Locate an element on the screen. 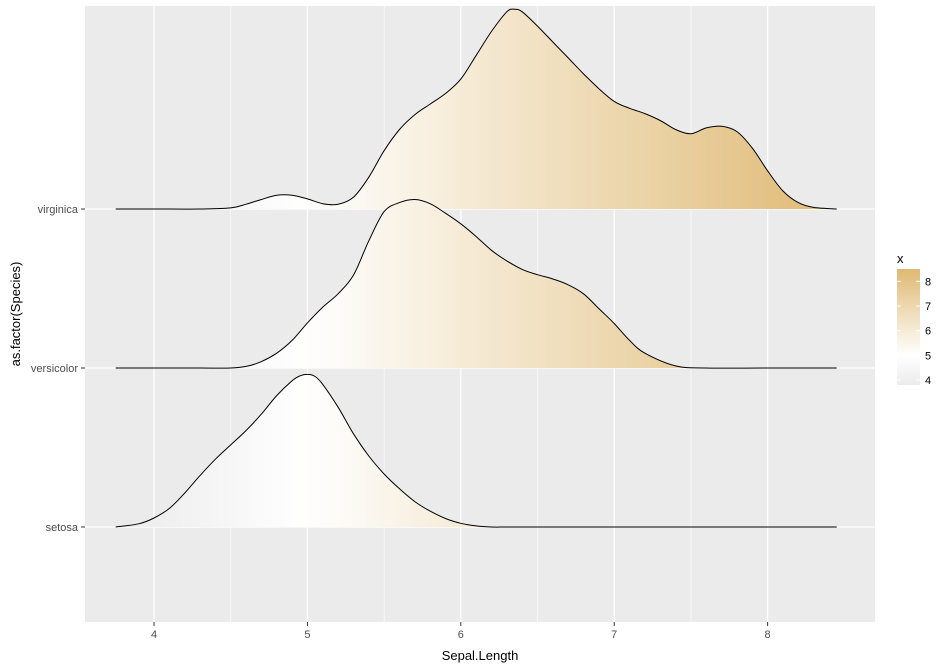 The image size is (949, 670). legend-tick-label: 4 is located at coordinates (928, 381).